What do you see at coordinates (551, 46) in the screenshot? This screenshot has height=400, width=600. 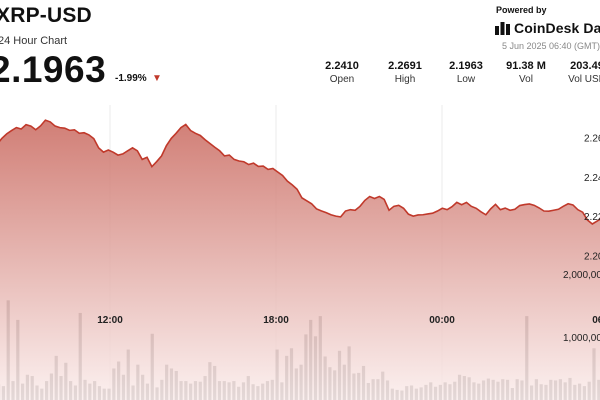 I see `timestamp: 5 Jun 2025 06:40 (GMT)` at bounding box center [551, 46].